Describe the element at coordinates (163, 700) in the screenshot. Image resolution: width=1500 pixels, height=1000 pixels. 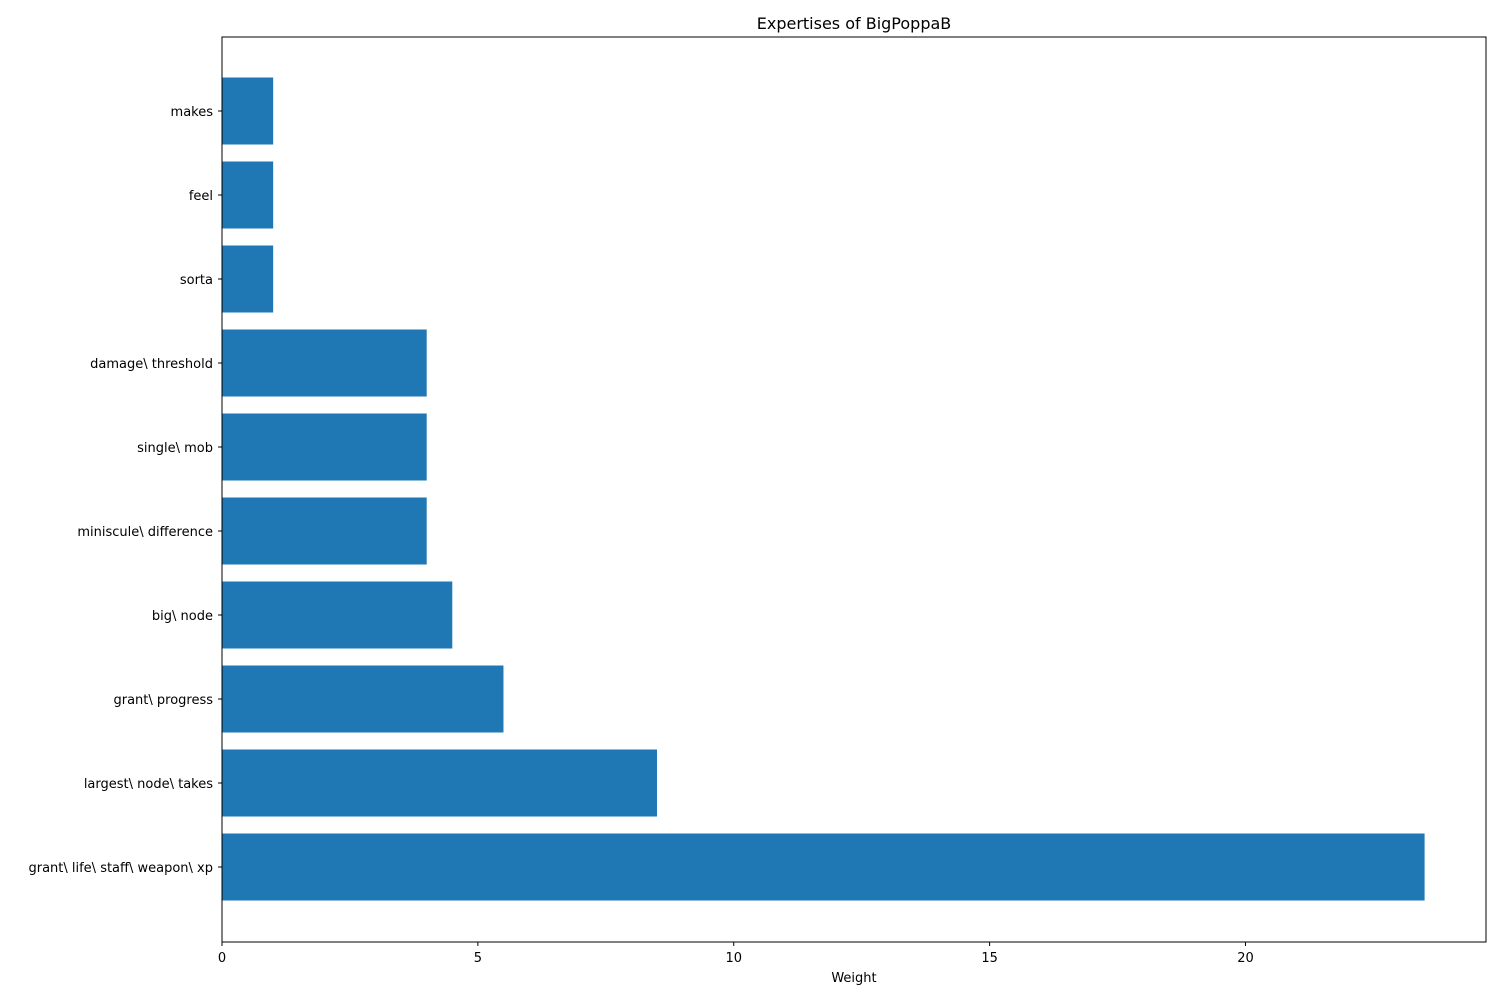
I see `y-tick-label: grant\ progress` at that location.